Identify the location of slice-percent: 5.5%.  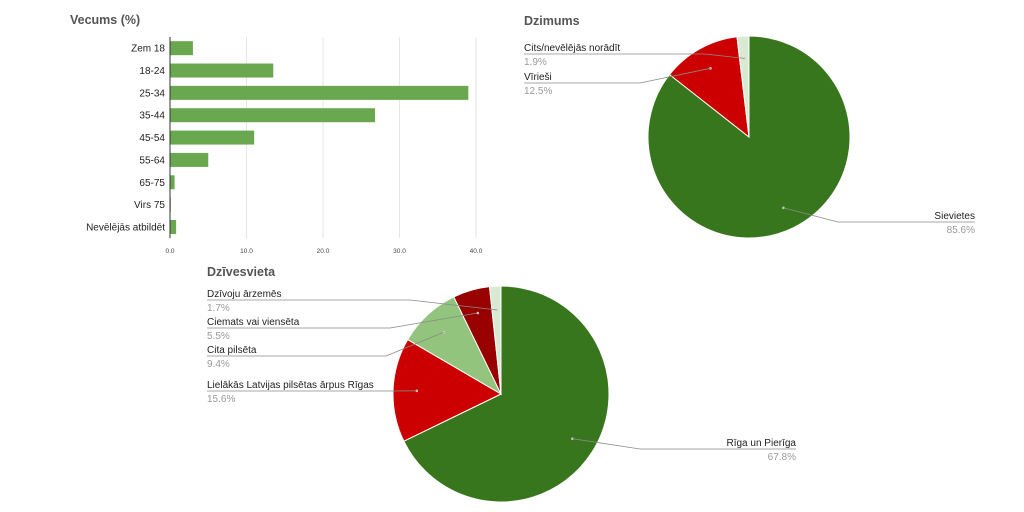
(218, 336).